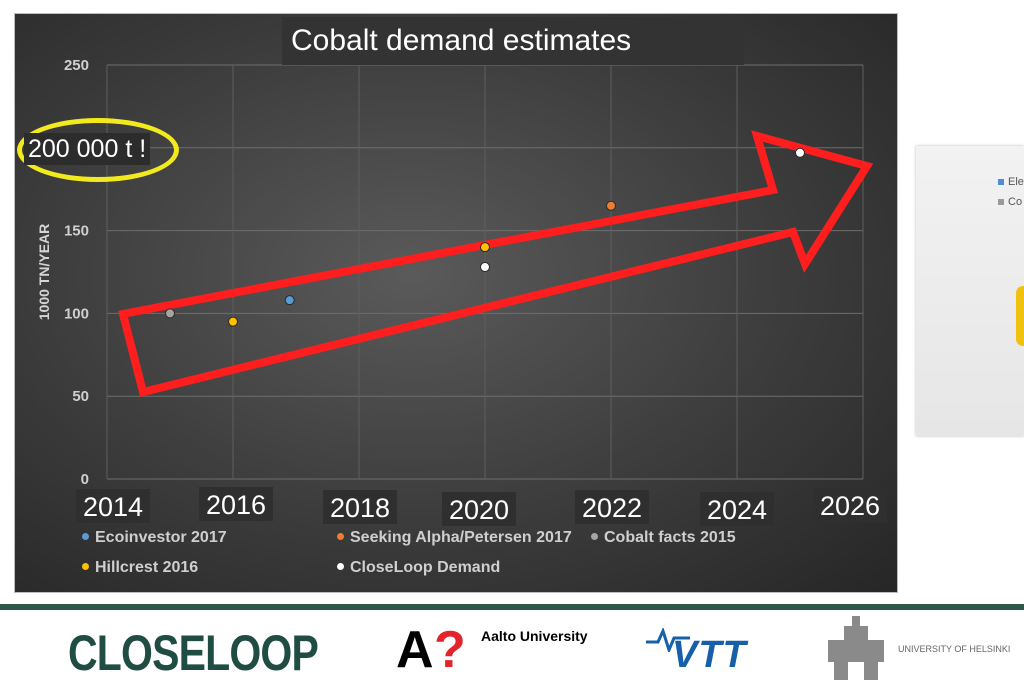 This screenshot has width=1024, height=698. Describe the element at coordinates (670, 537) in the screenshot. I see `legend-label: Cobalt facts 2015` at that location.